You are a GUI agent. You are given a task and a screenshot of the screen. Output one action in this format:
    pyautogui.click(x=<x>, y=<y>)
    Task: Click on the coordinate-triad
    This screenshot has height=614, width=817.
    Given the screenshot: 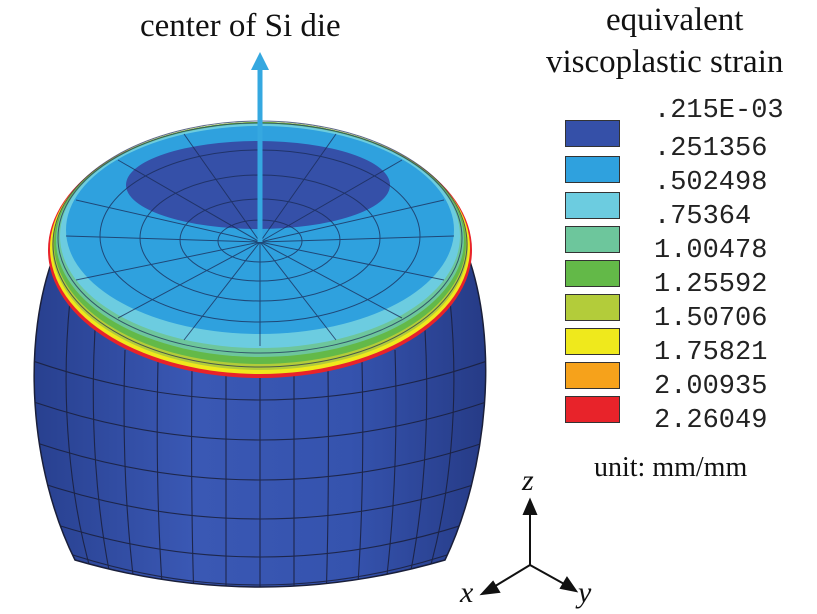 What is the action you would take?
    pyautogui.click(x=529, y=546)
    